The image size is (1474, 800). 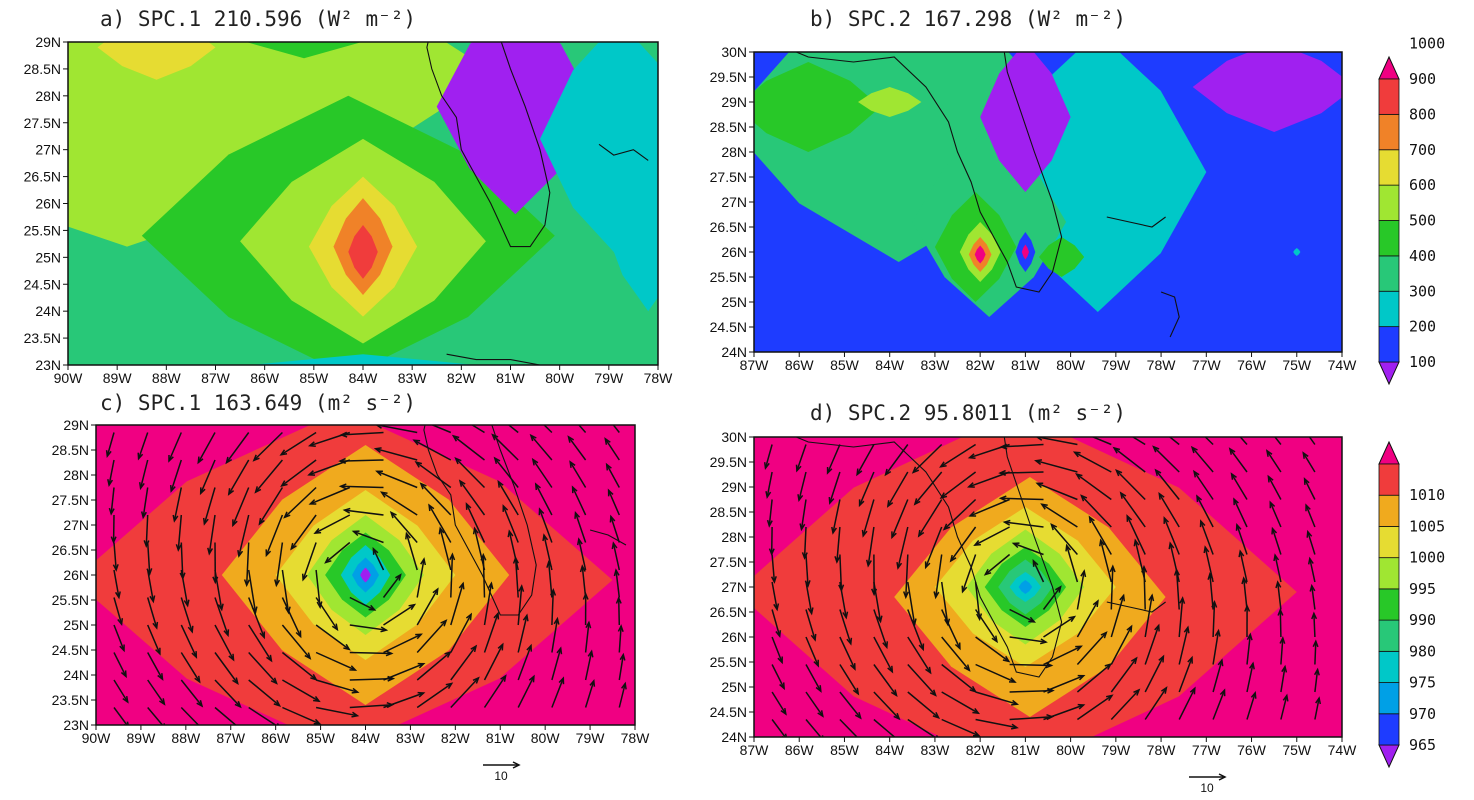 I want to click on y-tick-label: 27N, so click(x=734, y=587).